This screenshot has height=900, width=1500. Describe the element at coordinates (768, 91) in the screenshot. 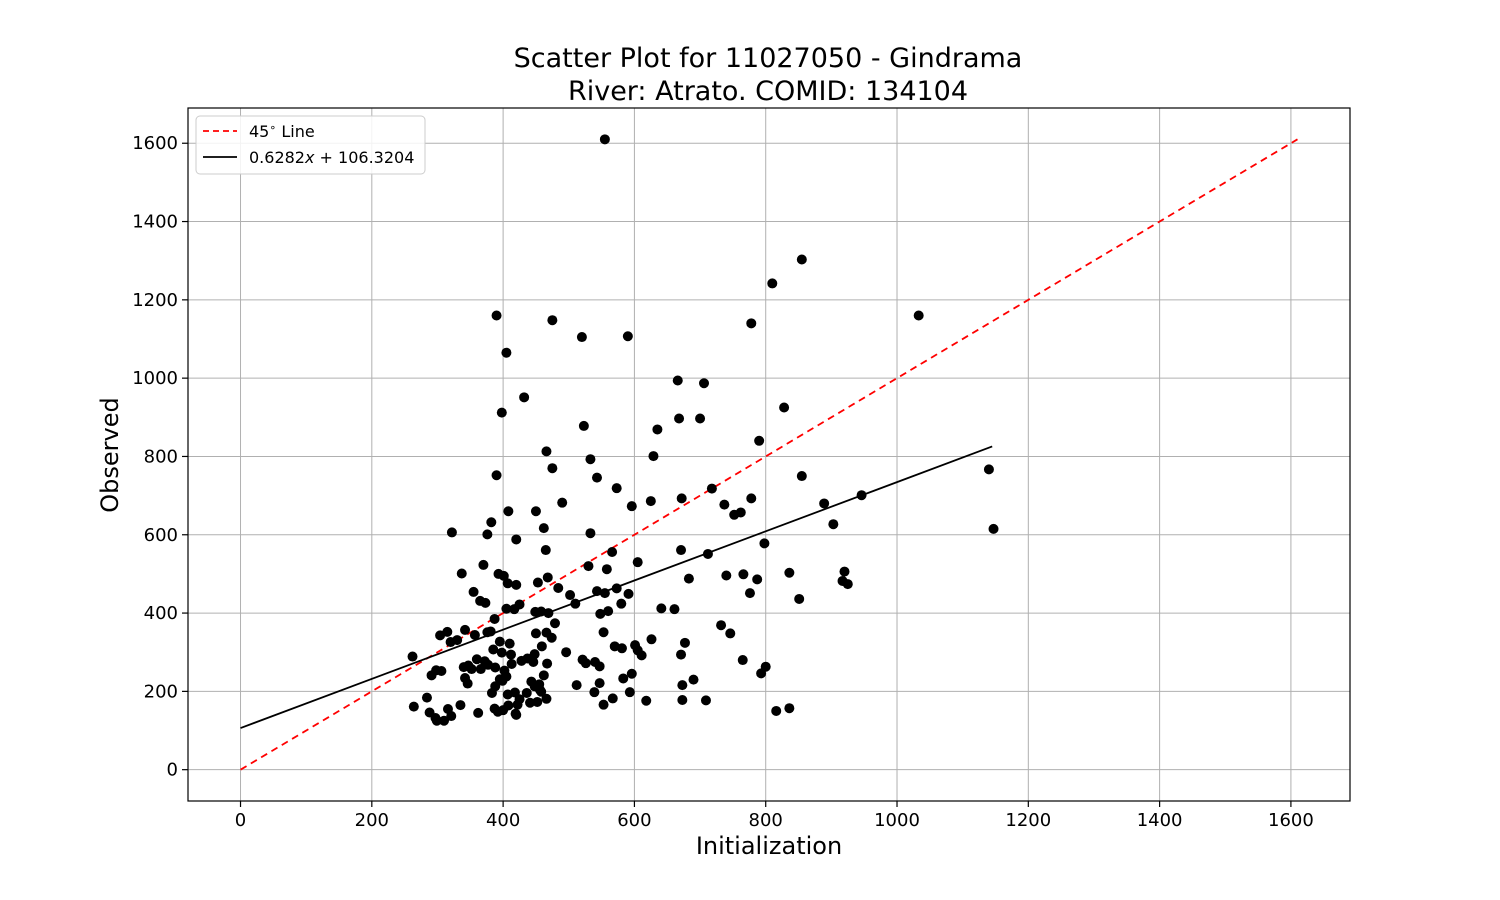

I see `chart-title-line2: River: Atrato. COMID: 134104` at that location.